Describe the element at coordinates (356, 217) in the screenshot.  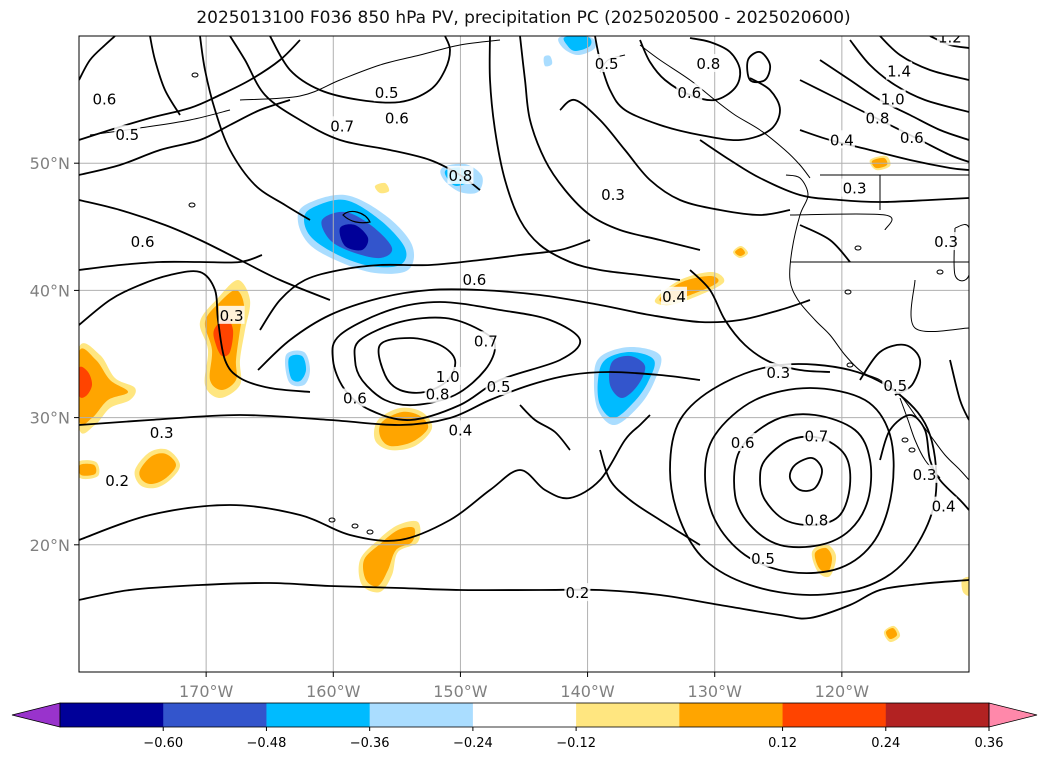
I see `precip-contour-outline` at that location.